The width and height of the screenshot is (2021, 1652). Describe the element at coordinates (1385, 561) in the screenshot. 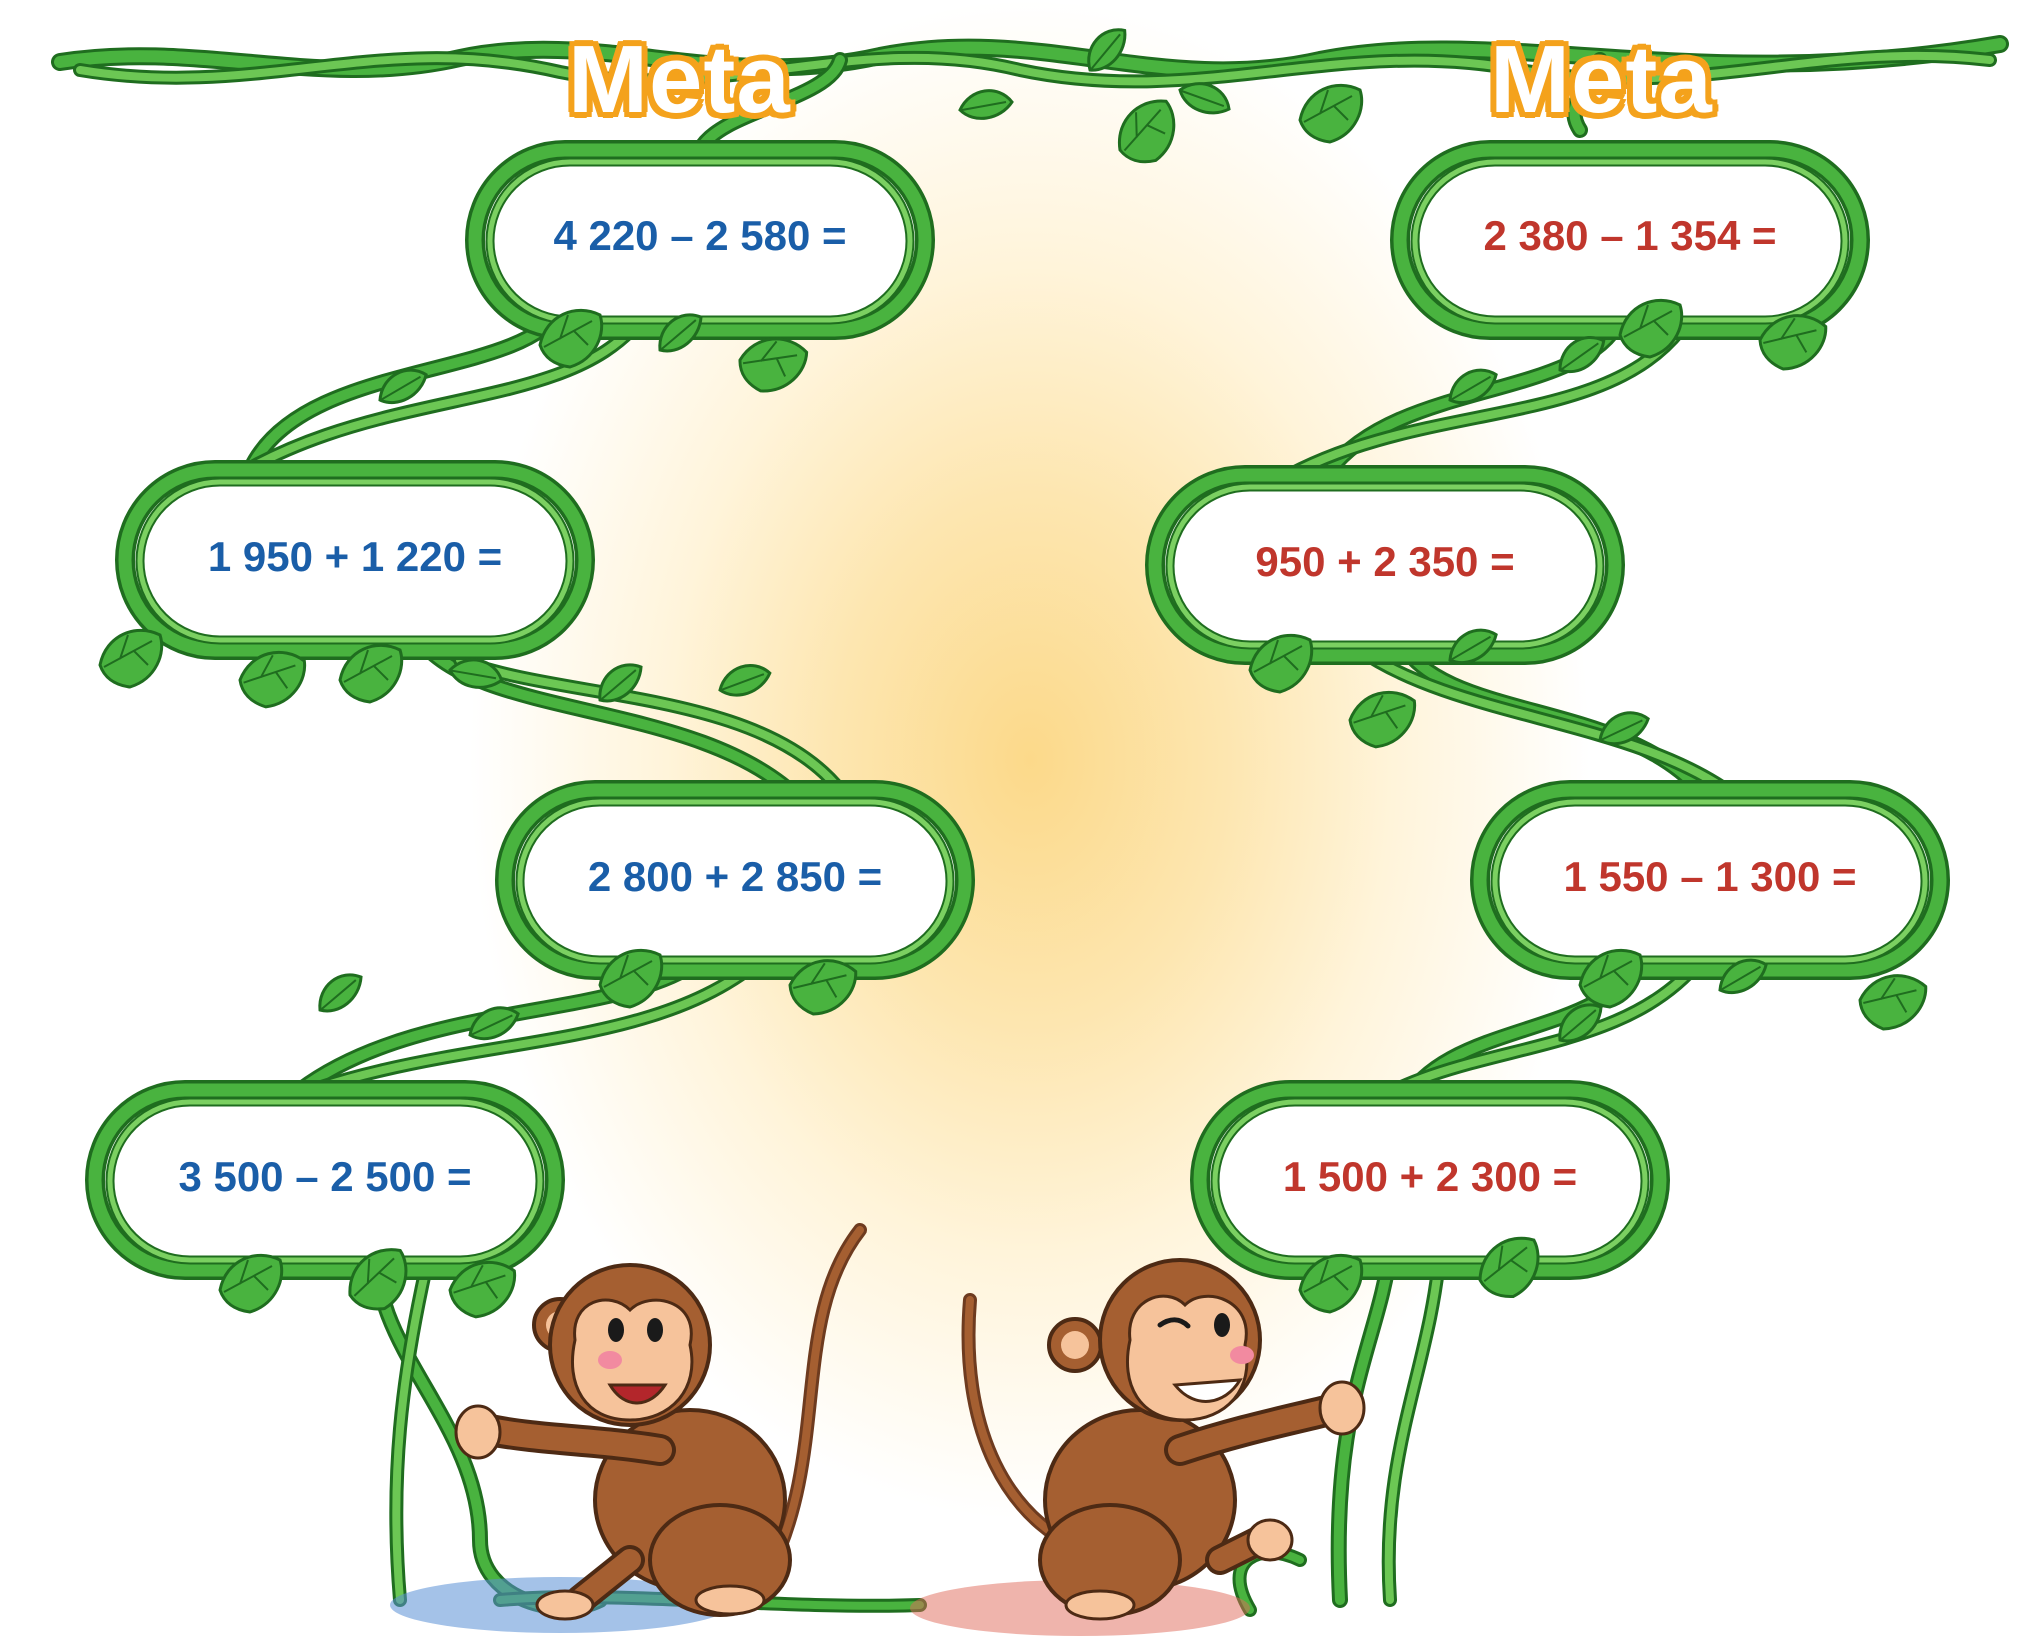

I see `right-expression-2: 950 + 2 350 =` at that location.